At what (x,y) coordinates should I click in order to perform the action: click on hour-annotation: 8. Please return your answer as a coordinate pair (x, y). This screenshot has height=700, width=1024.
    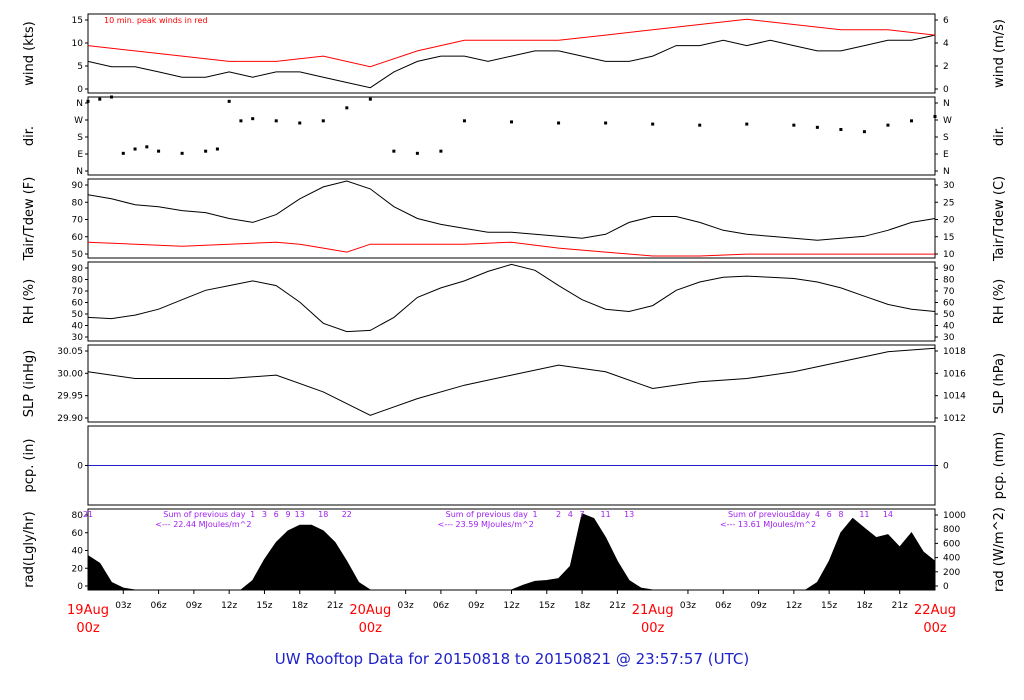
    Looking at the image, I should click on (840, 514).